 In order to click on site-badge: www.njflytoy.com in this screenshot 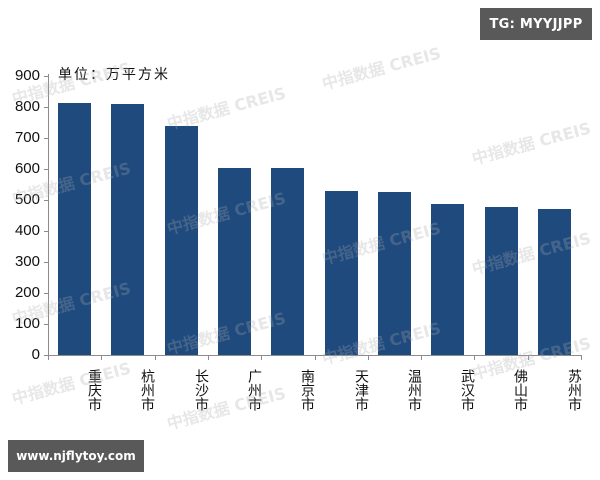, I will do `click(76, 456)`.